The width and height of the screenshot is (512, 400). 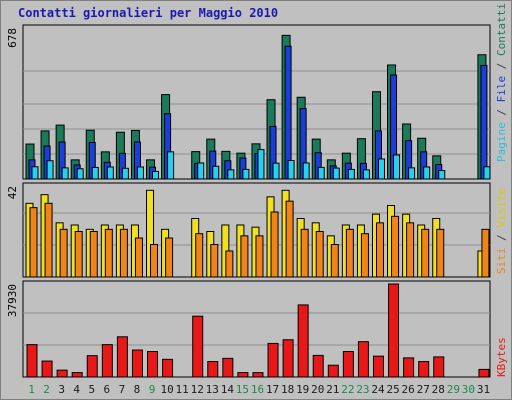 What do you see at coordinates (76, 389) in the screenshot?
I see `x-tick-label-4: 4` at bounding box center [76, 389].